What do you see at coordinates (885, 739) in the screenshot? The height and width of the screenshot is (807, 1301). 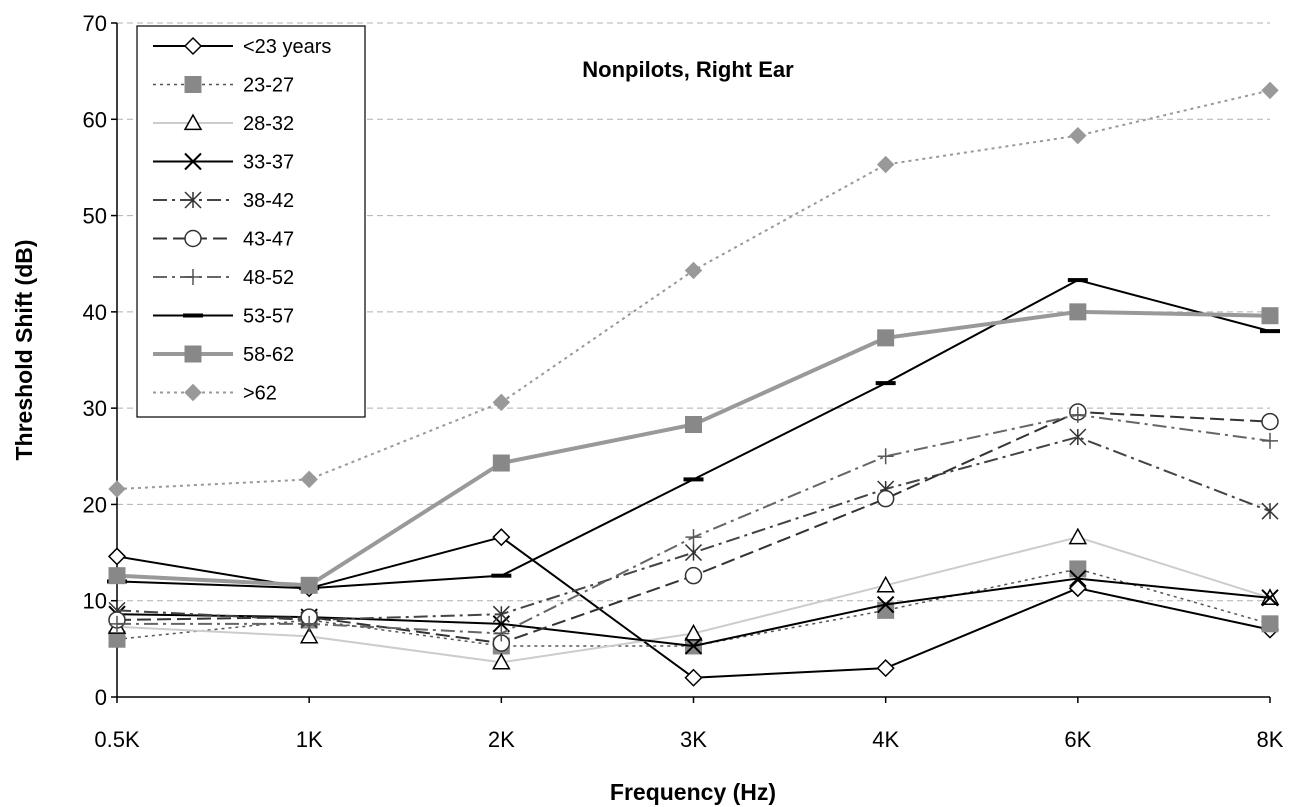 I see `x-tick-label: 4K` at bounding box center [885, 739].